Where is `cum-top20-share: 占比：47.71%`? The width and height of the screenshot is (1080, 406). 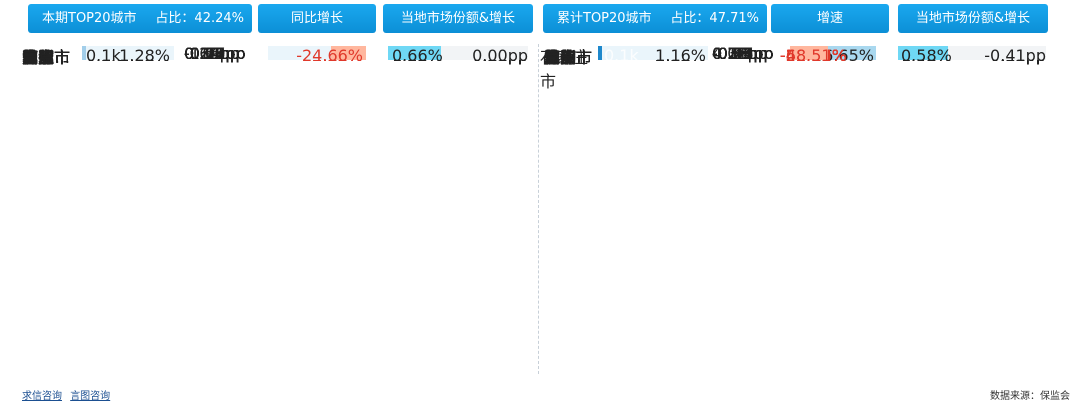 cum-top20-share: 占比：47.71% is located at coordinates (714, 18).